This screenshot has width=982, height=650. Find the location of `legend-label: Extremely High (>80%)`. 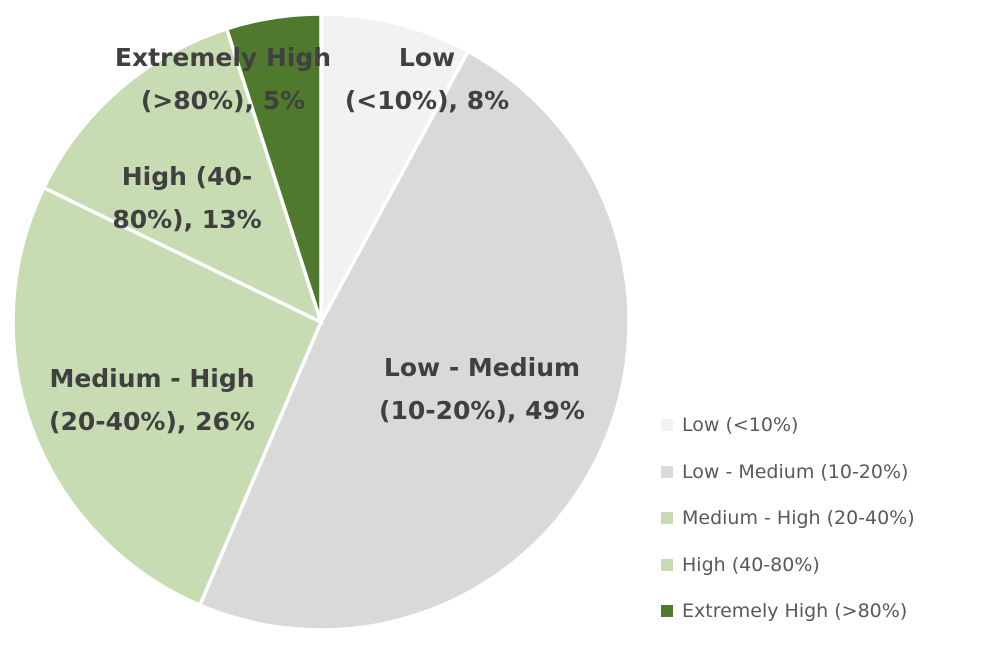

legend-label: Extremely High (>80%) is located at coordinates (795, 611).